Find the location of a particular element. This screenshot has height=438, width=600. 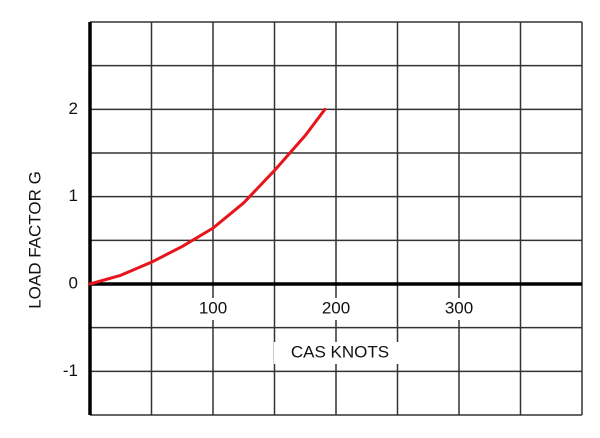

x-tick-label: 100 is located at coordinates (213, 307).